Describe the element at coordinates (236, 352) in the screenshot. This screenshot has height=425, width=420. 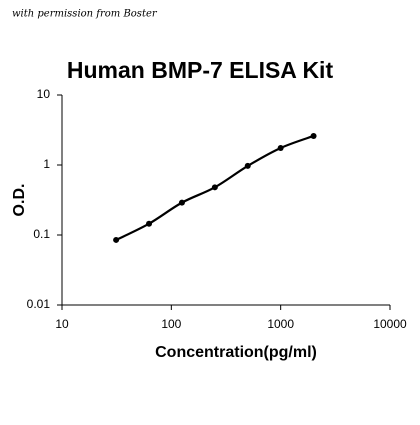
I see `x-axis-label: Concentration(pg/ml)` at that location.